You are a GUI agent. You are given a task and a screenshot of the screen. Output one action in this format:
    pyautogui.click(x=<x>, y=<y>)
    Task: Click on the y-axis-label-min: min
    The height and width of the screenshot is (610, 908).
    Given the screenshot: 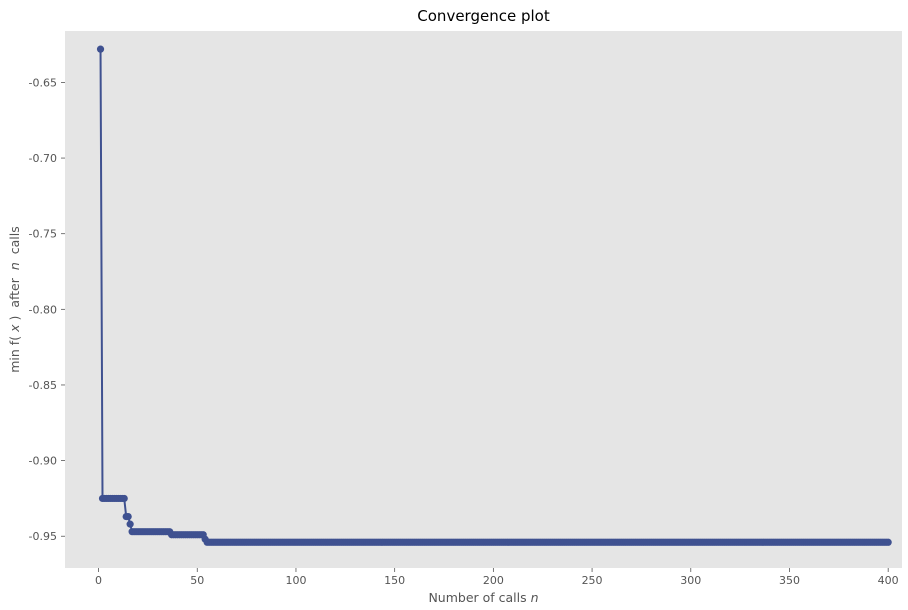 What is the action you would take?
    pyautogui.click(x=14, y=361)
    